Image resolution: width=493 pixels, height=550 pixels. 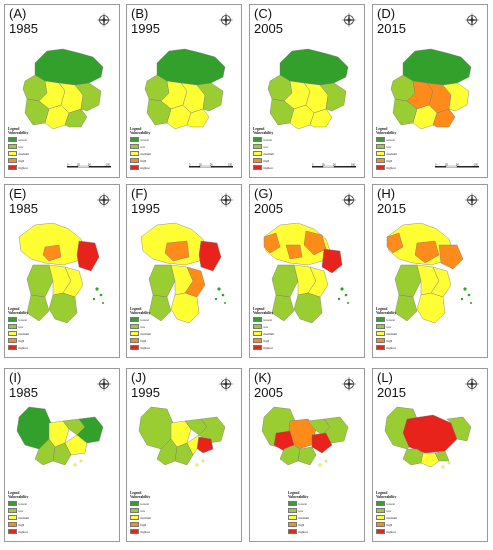 What do you see at coordinates (18, 13) in the screenshot?
I see `panel-label: (A)` at bounding box center [18, 13].